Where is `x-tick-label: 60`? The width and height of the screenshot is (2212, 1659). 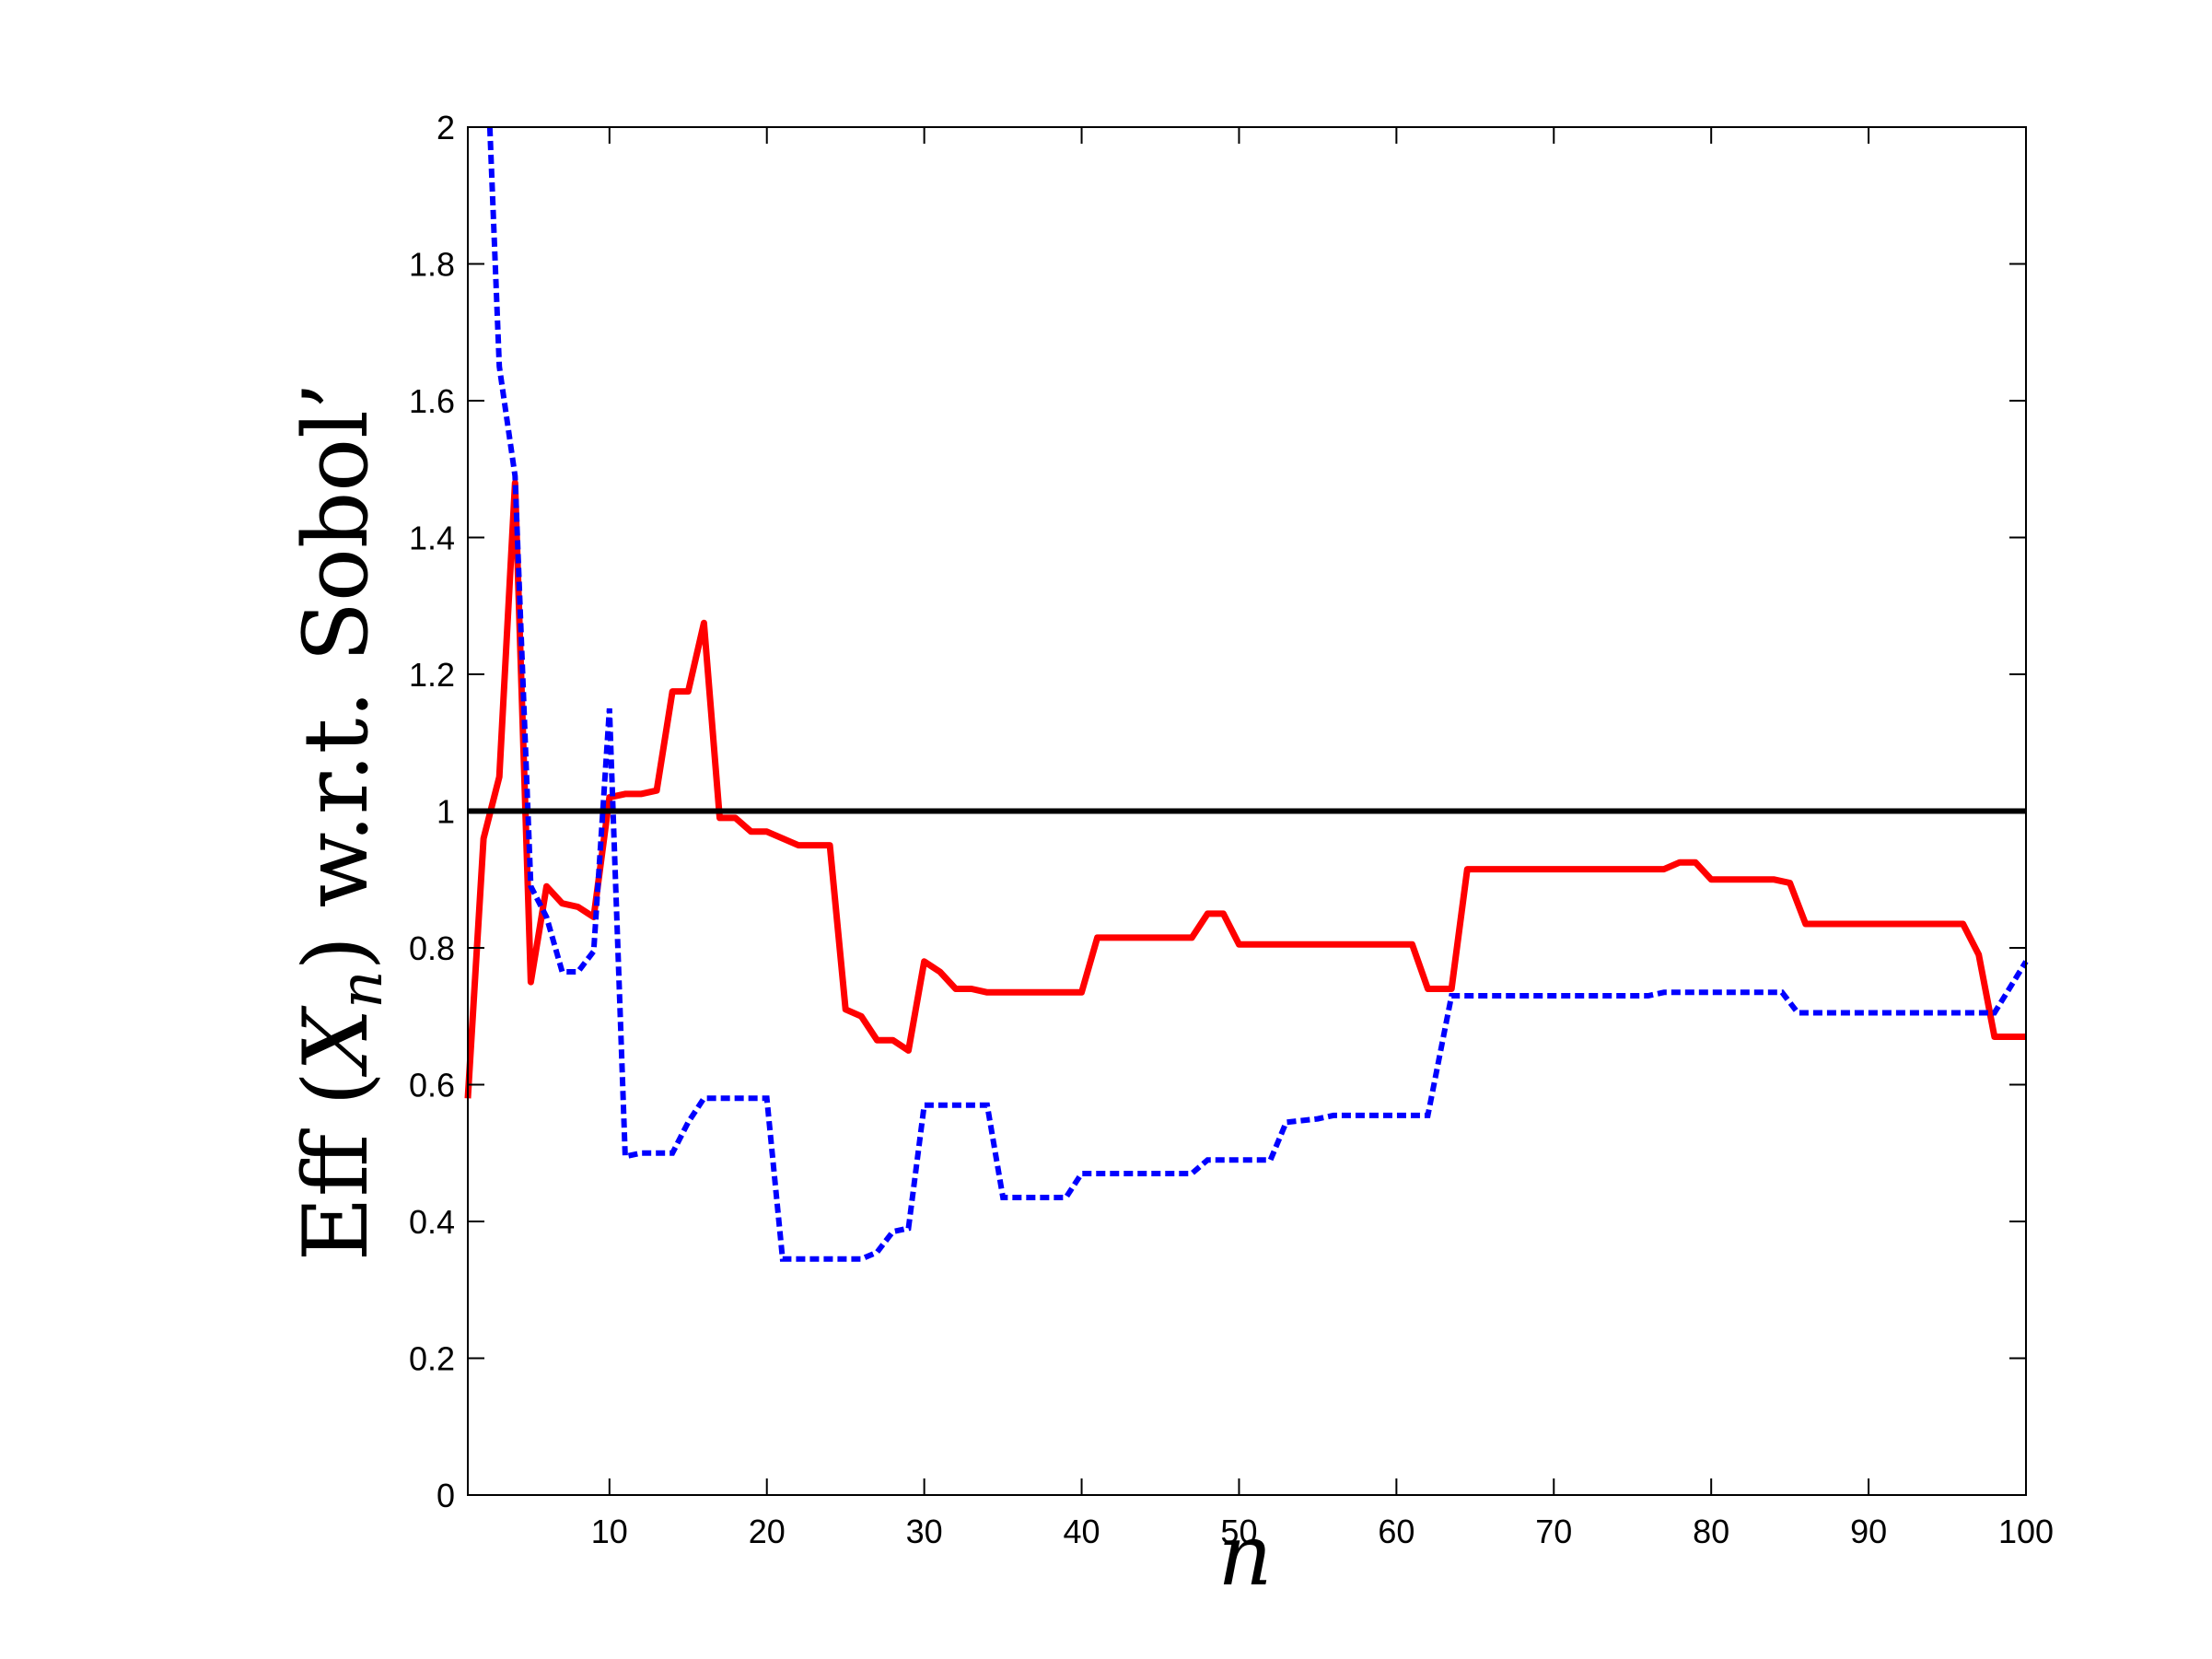 x-tick-label: 60 is located at coordinates (1397, 1531).